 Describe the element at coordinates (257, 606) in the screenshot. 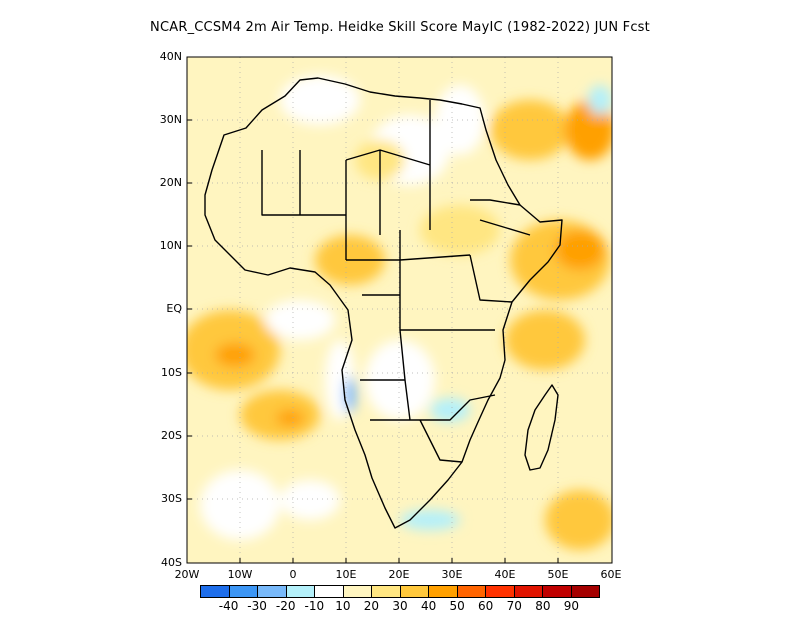

I see `colorbar-label: -30` at that location.